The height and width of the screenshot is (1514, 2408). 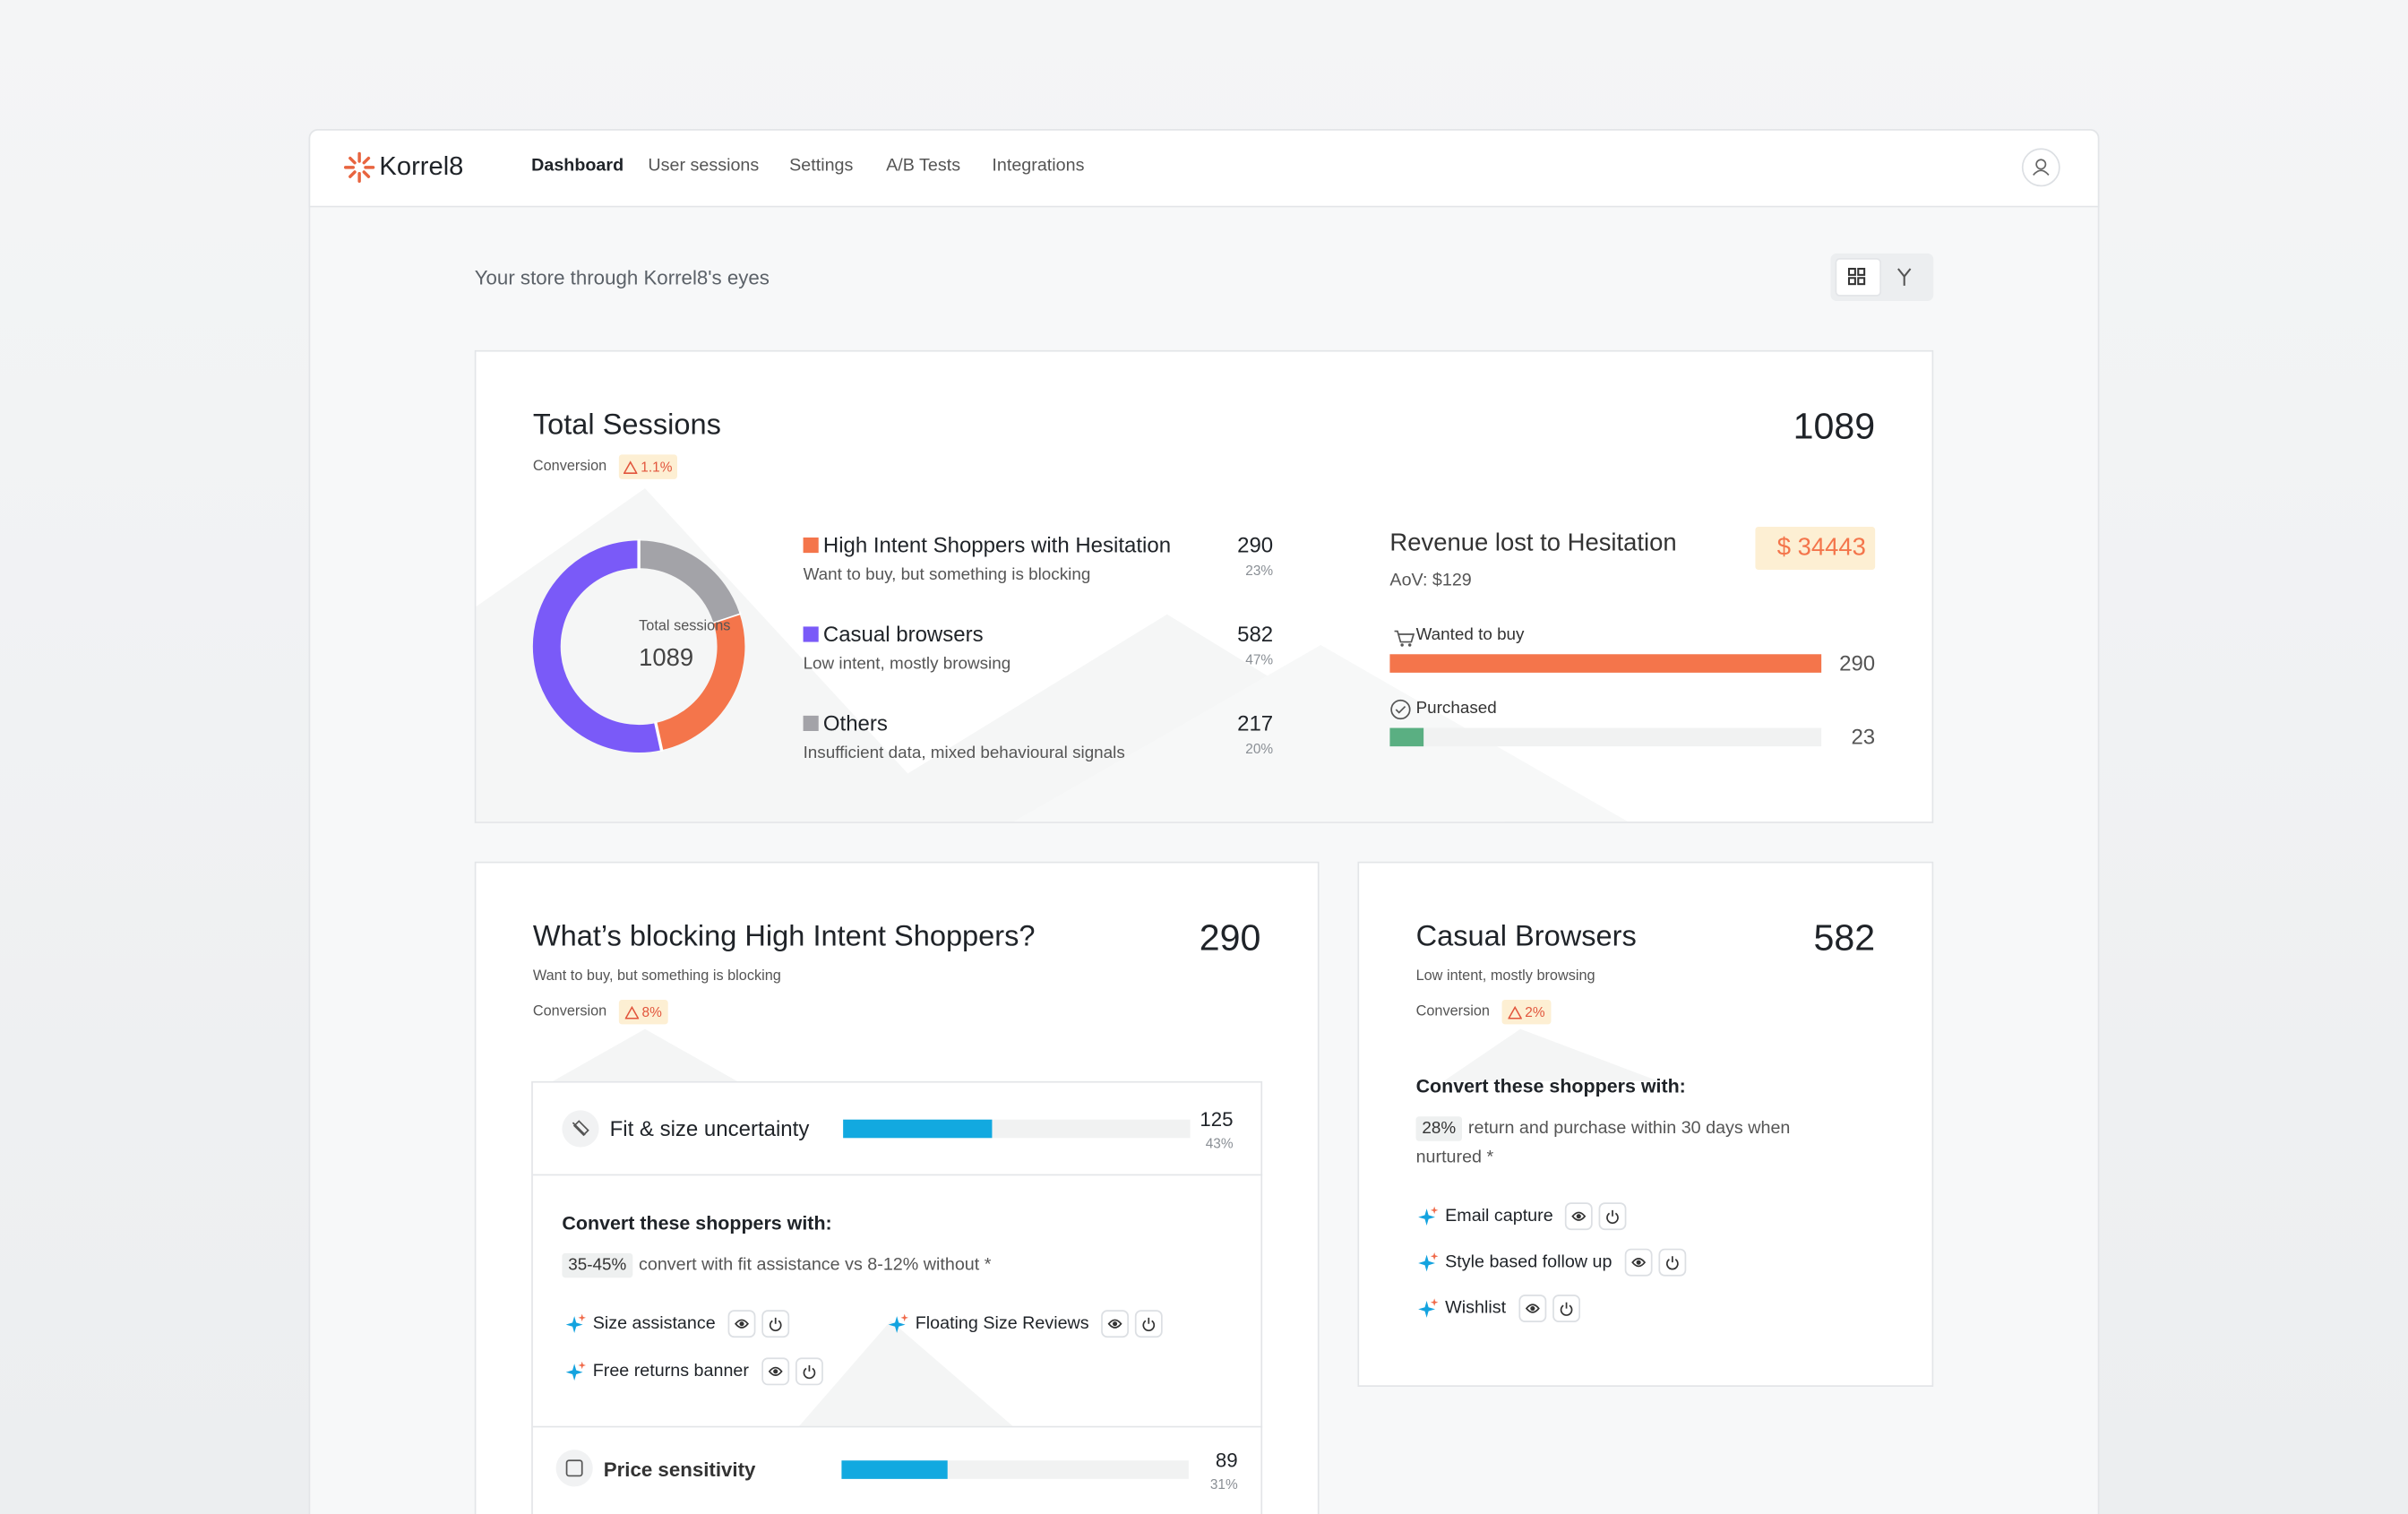 I want to click on brand-name: Korrel8, so click(x=421, y=166).